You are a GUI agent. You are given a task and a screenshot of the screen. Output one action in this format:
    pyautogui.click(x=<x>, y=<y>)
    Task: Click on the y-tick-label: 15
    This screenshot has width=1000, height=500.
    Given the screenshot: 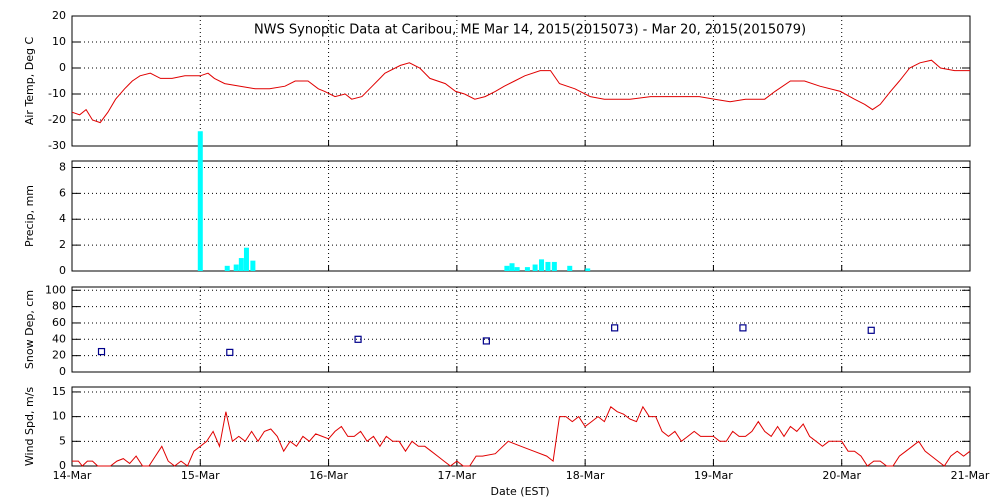 What is the action you would take?
    pyautogui.click(x=59, y=391)
    